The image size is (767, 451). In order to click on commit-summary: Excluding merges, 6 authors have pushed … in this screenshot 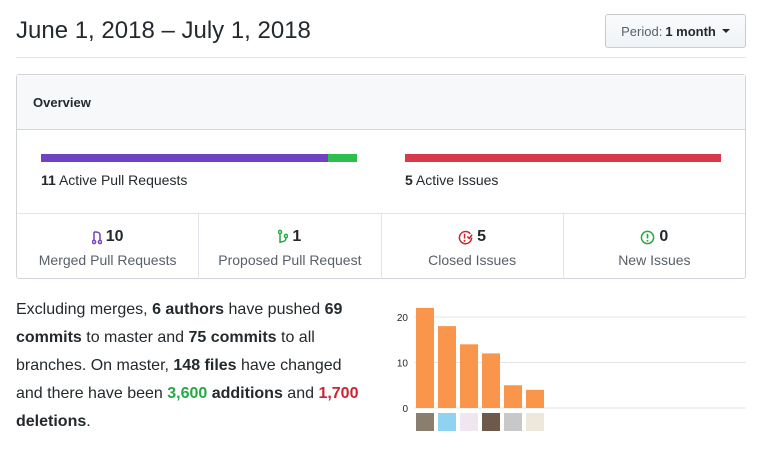, I will do `click(187, 365)`.